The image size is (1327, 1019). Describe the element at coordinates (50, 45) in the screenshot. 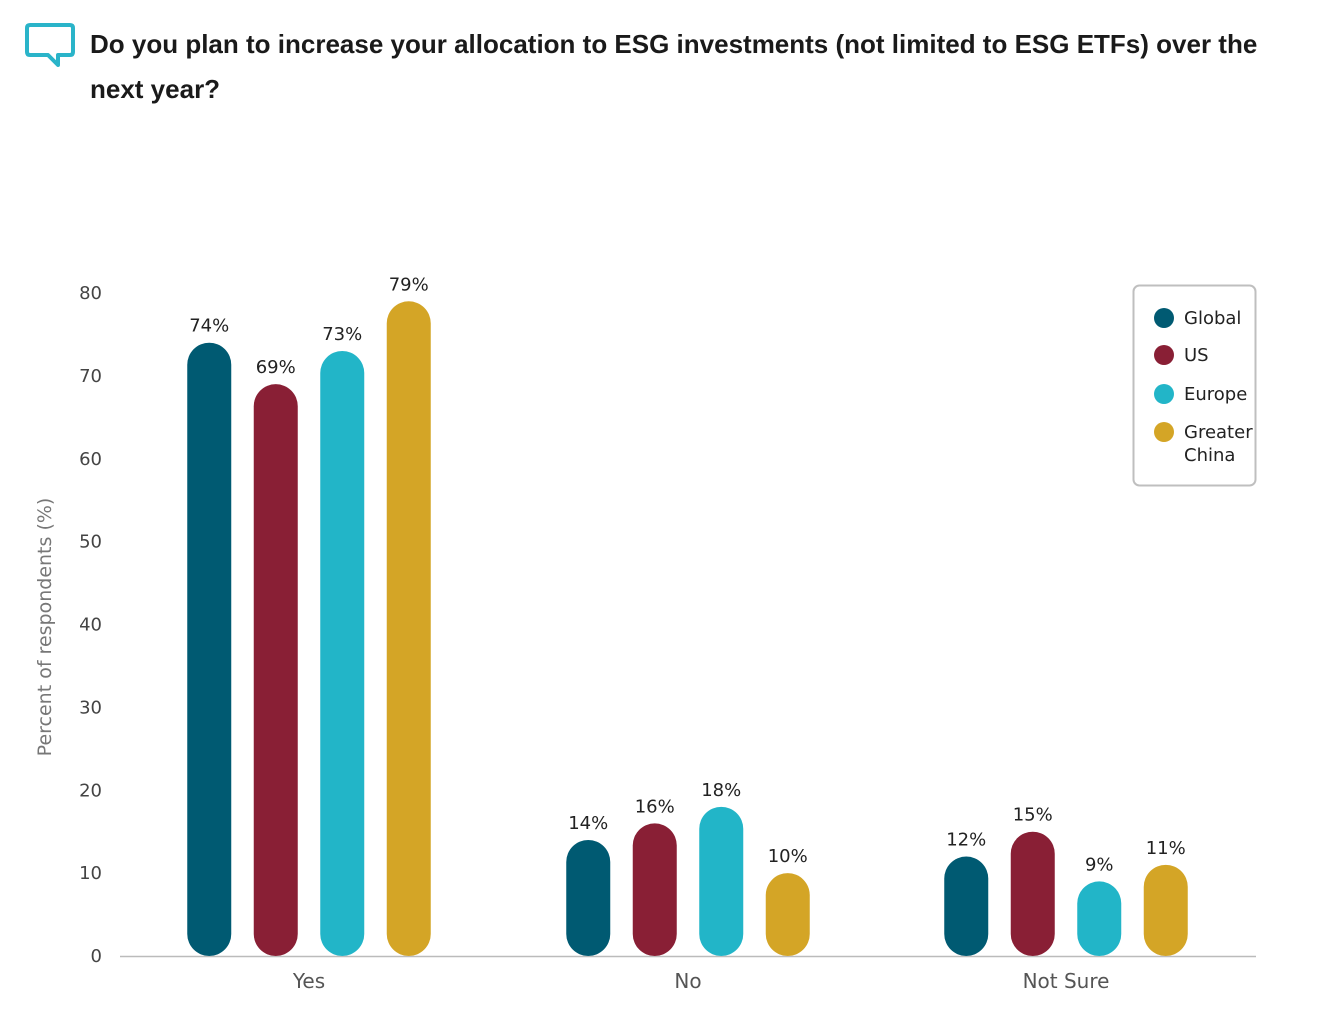

I see `speech-bubble-icon` at that location.